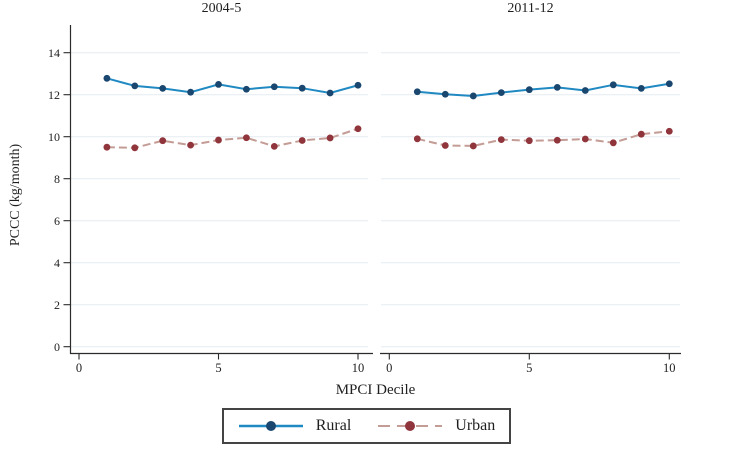 This screenshot has width=733, height=454. I want to click on y-axis-label: PCCC (kg/month), so click(15, 195).